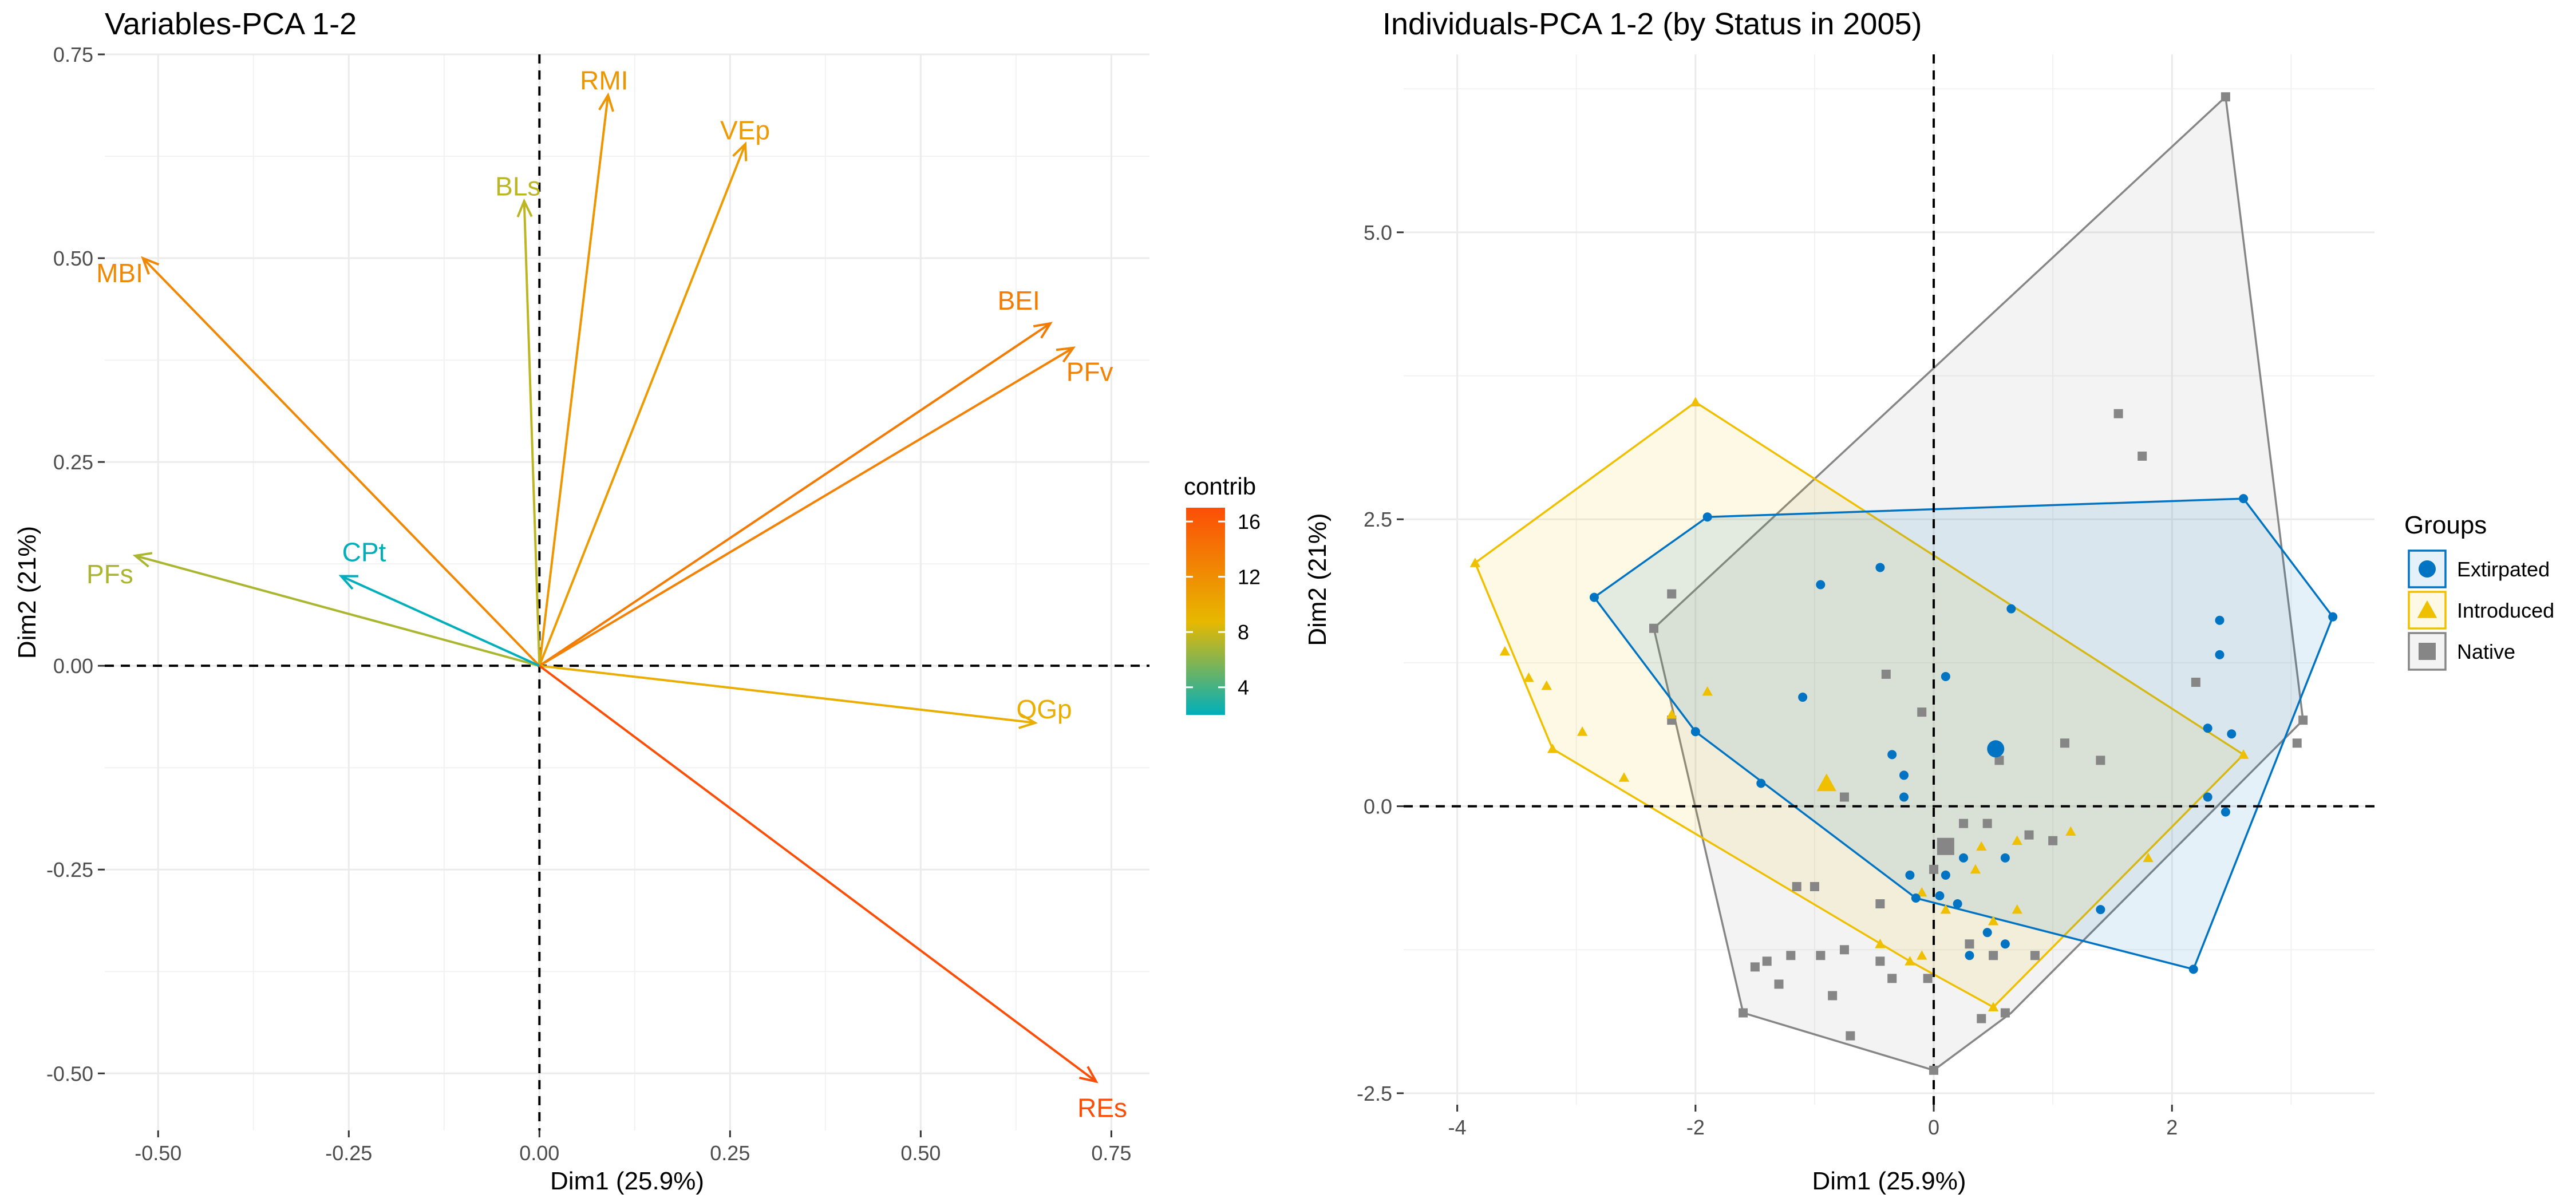 This screenshot has height=1202, width=2576. Describe the element at coordinates (1652, 24) in the screenshot. I see `chart-title: Individuals-PCA 1-2 (by Status in 2005)` at that location.